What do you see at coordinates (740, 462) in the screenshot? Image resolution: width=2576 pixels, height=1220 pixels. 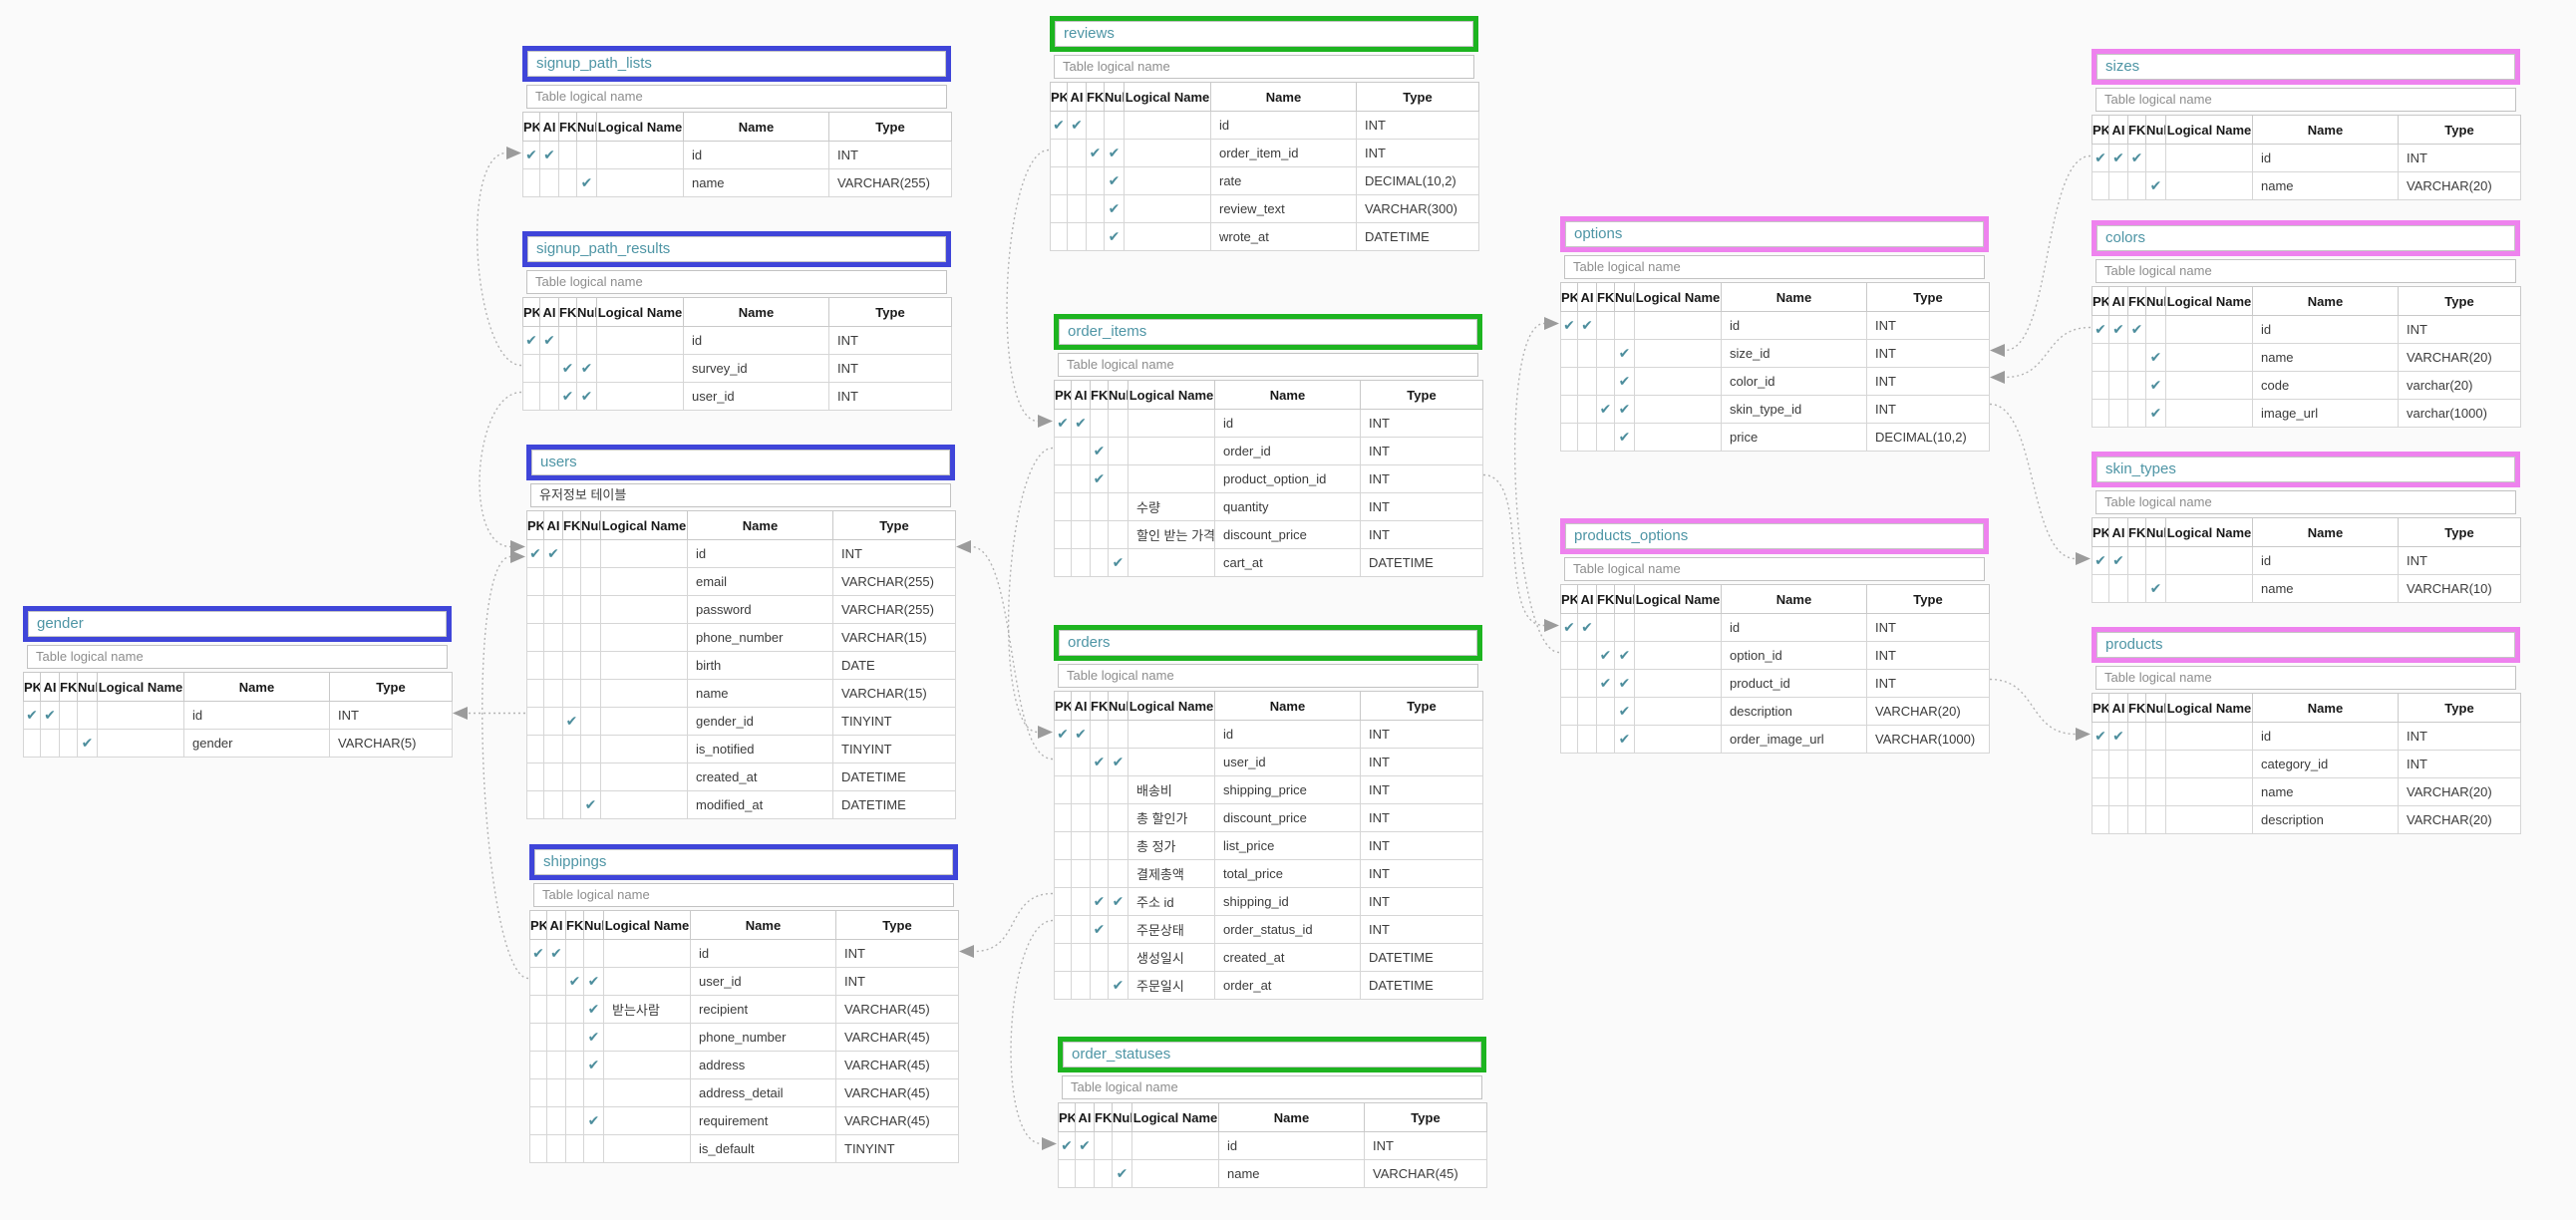 I see `table-title: users` at bounding box center [740, 462].